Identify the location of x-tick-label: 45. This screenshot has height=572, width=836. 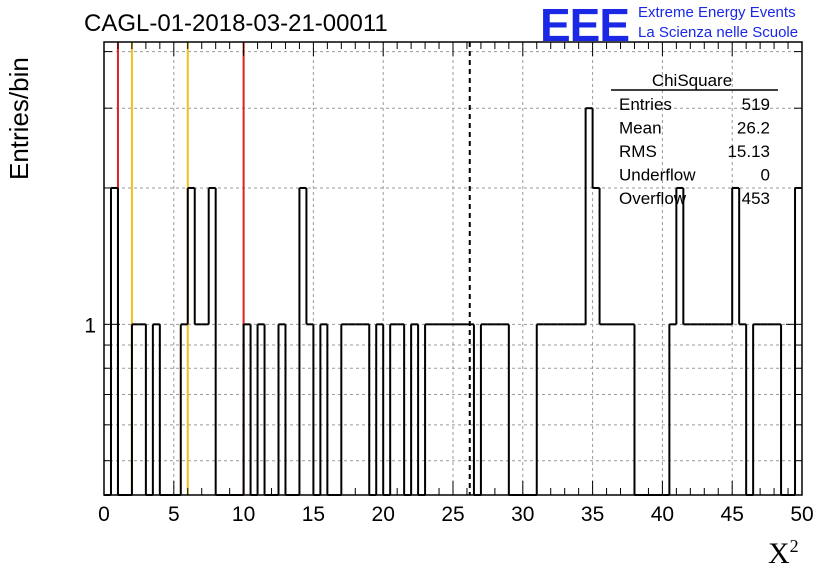
(732, 514).